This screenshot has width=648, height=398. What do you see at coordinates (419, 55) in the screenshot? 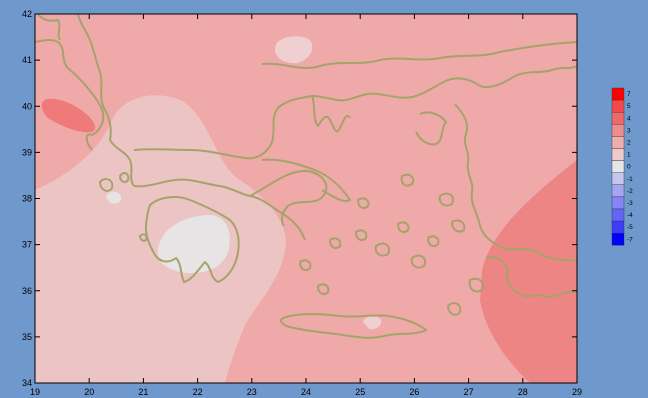
I see `north-border-line` at bounding box center [419, 55].